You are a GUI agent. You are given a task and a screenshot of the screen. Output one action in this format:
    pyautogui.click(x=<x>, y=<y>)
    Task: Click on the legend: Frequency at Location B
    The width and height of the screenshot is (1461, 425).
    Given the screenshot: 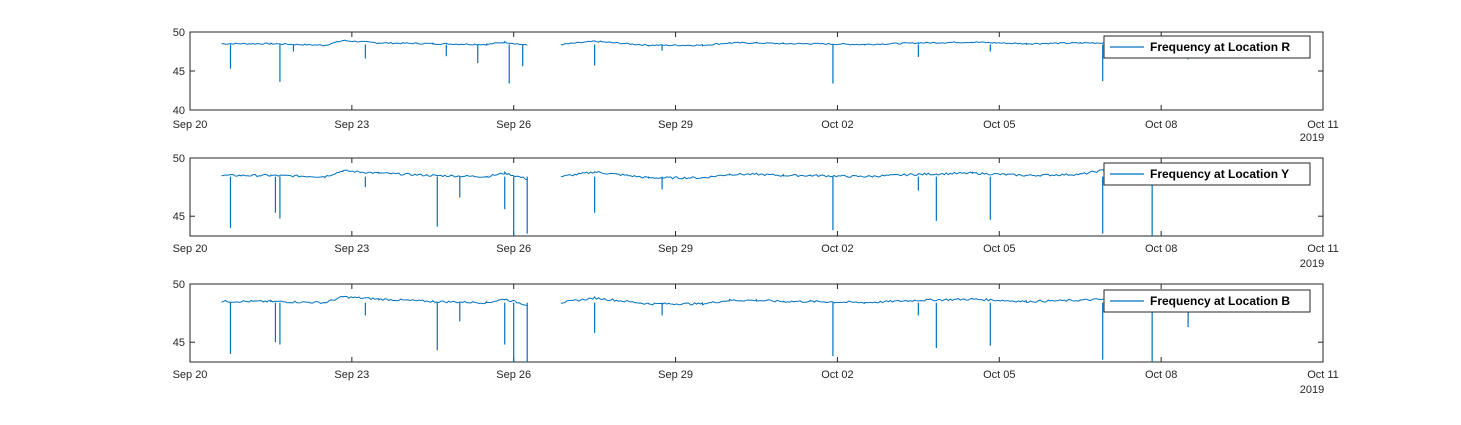 What is the action you would take?
    pyautogui.click(x=1207, y=301)
    